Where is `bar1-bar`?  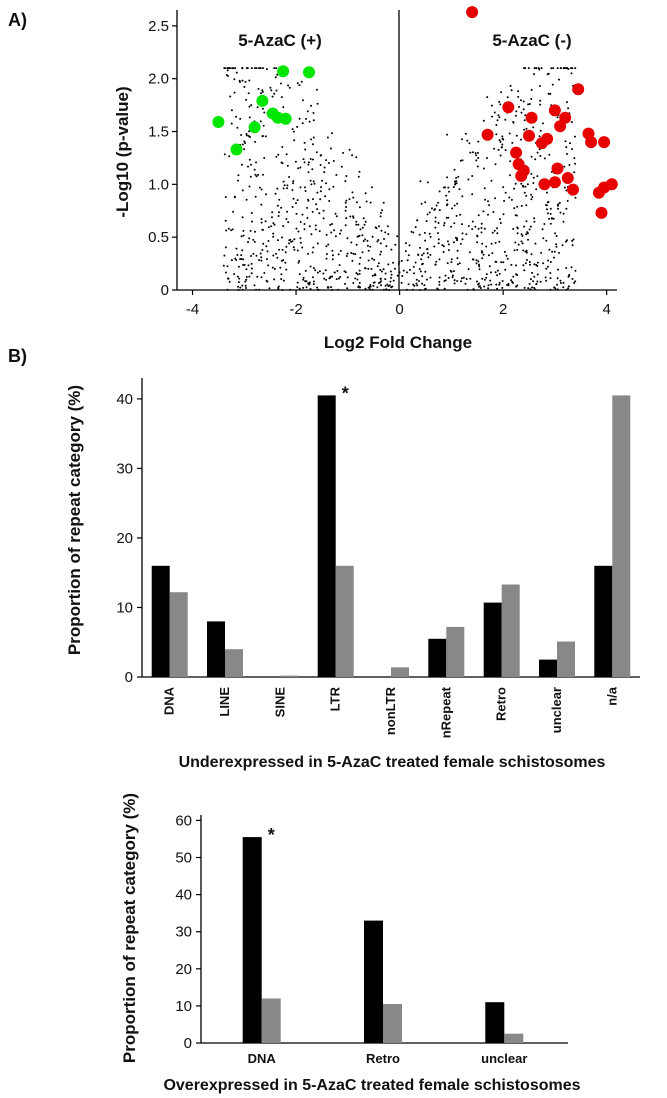
bar1-bar is located at coordinates (492, 639).